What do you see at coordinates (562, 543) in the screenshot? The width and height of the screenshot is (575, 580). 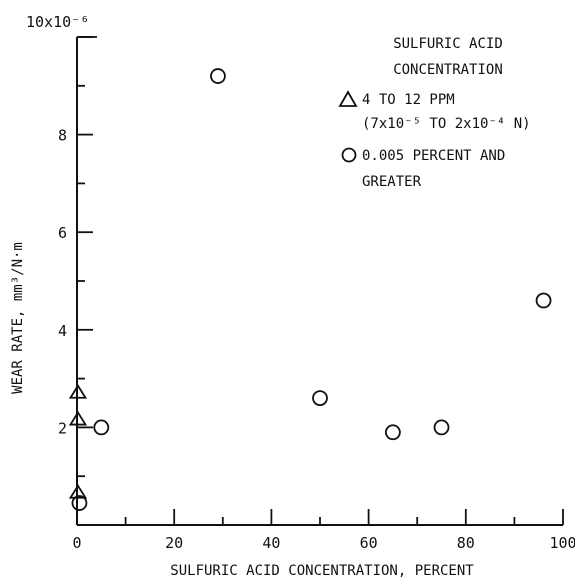 I see `x-tick-label: 100` at bounding box center [562, 543].